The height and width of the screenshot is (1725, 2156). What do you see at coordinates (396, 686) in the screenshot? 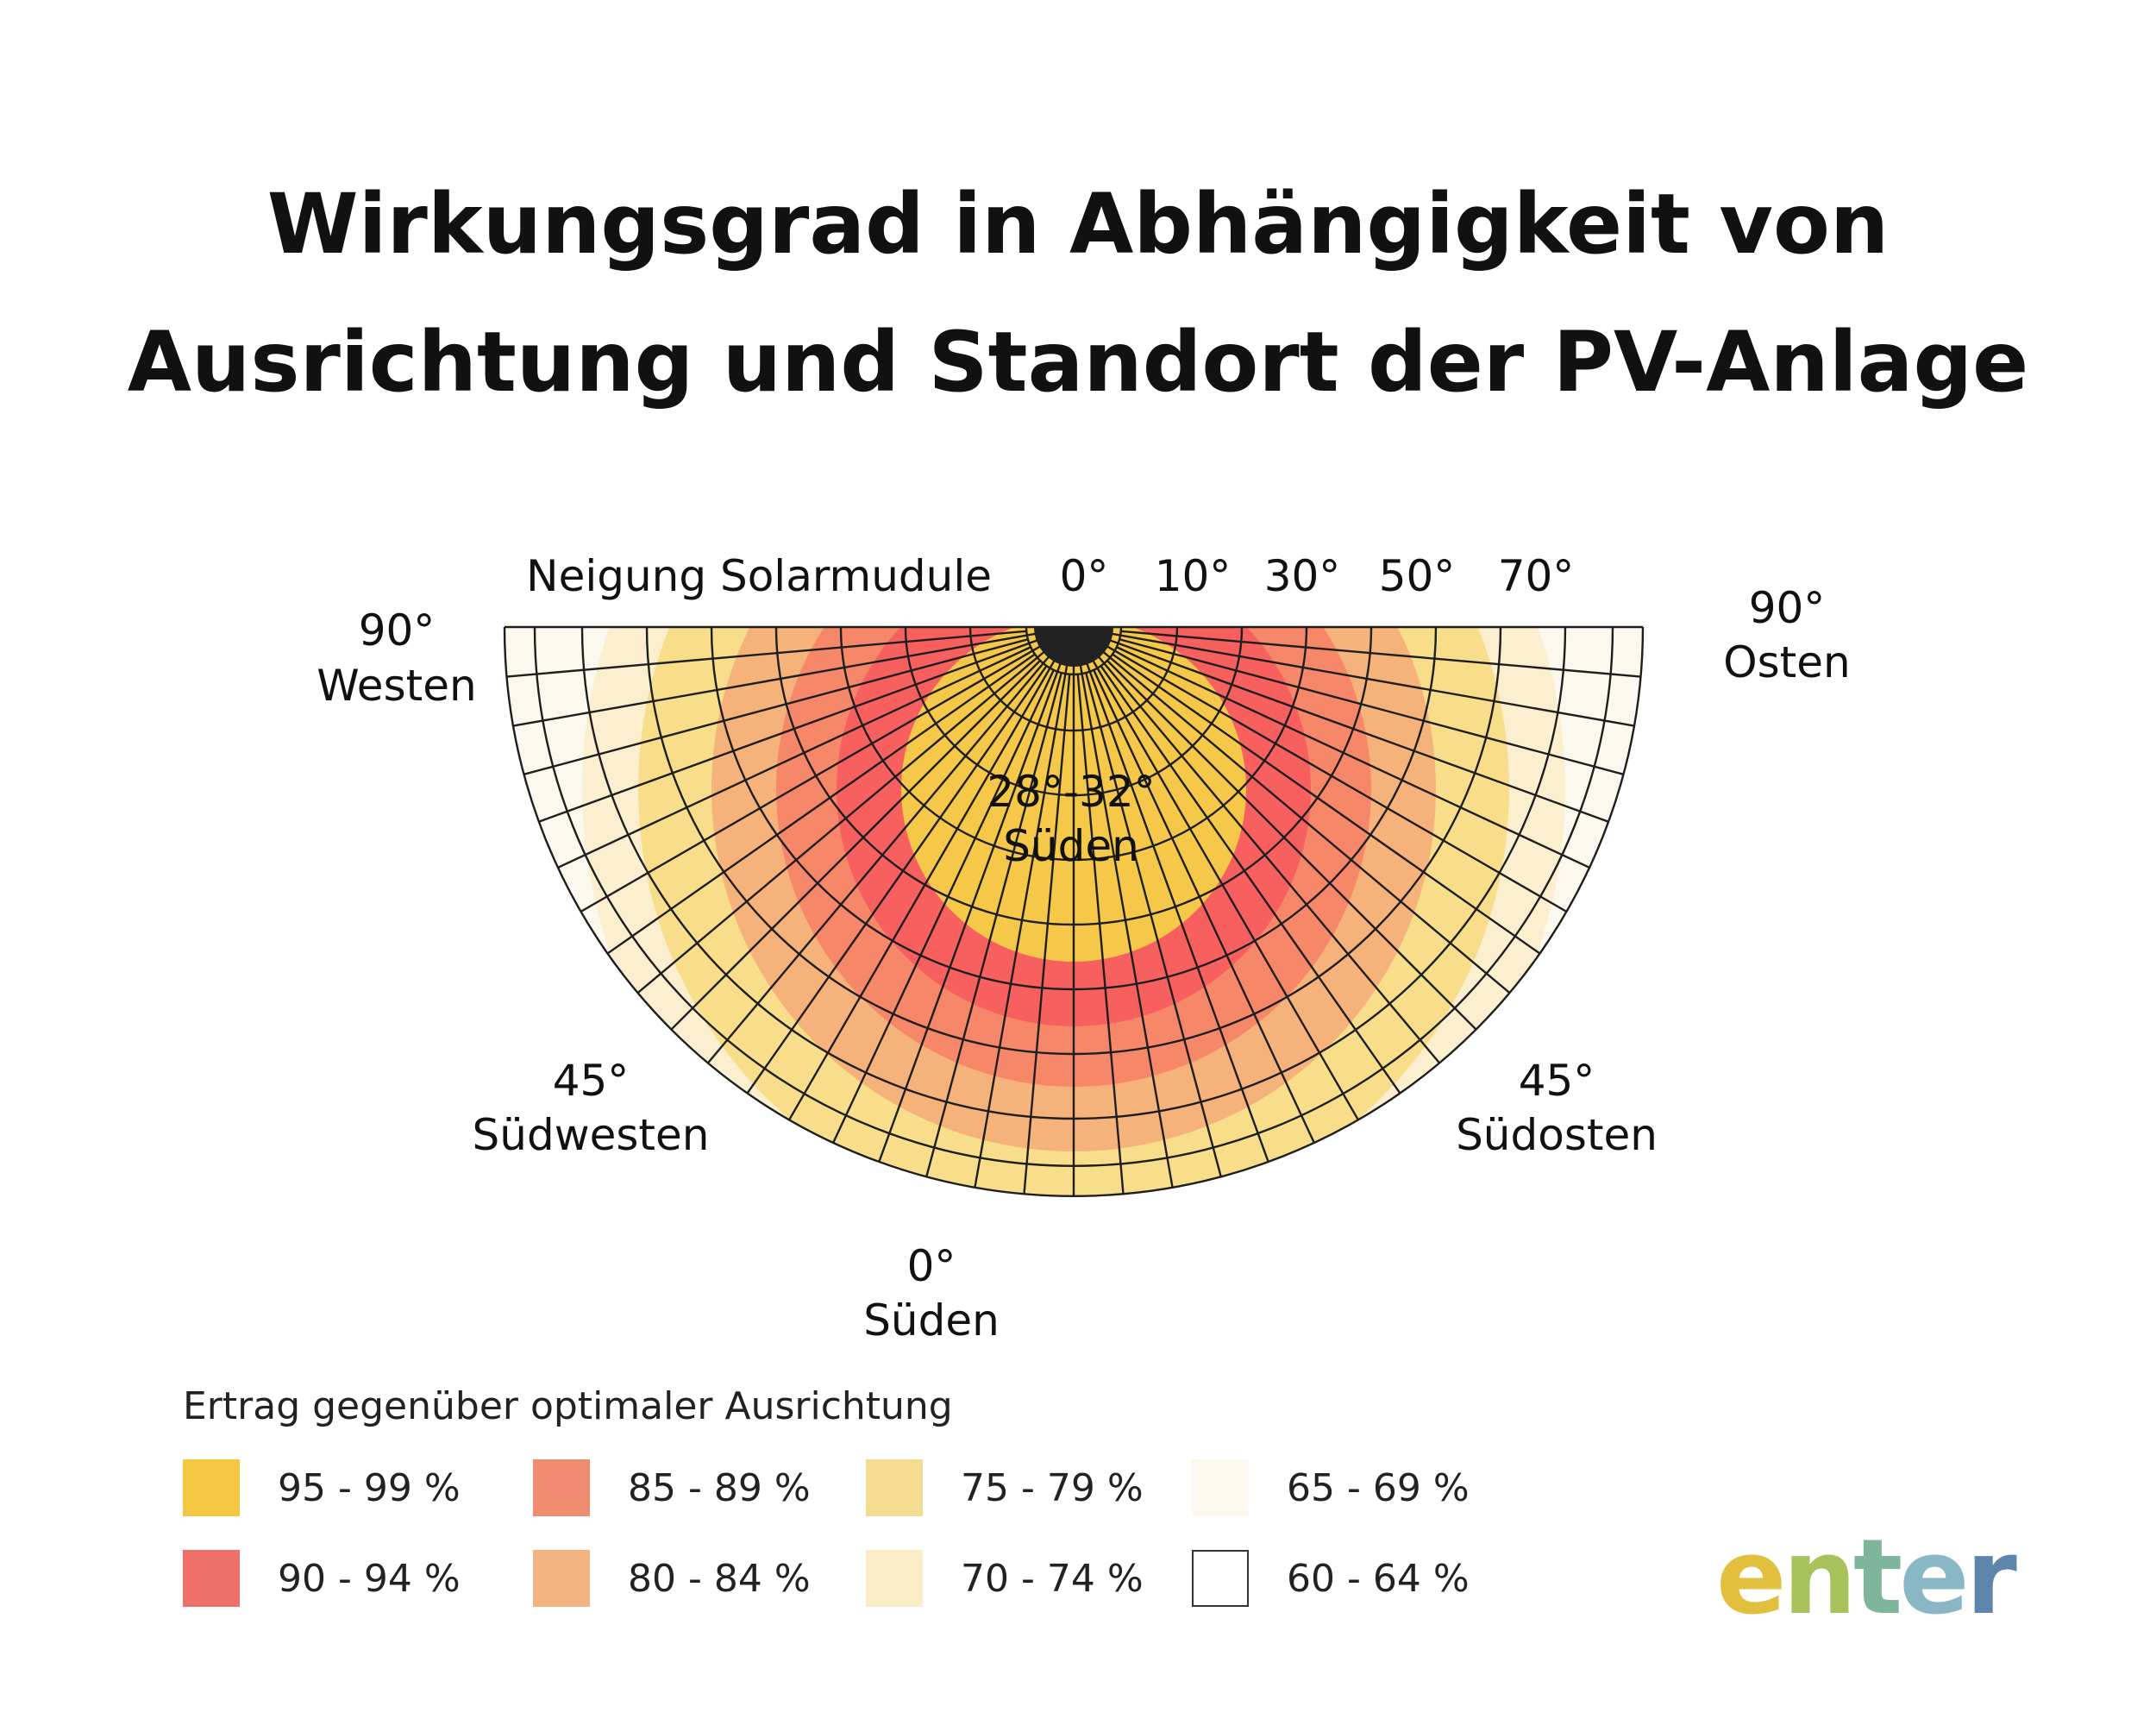
I see `west-name-label: Westen` at bounding box center [396, 686].